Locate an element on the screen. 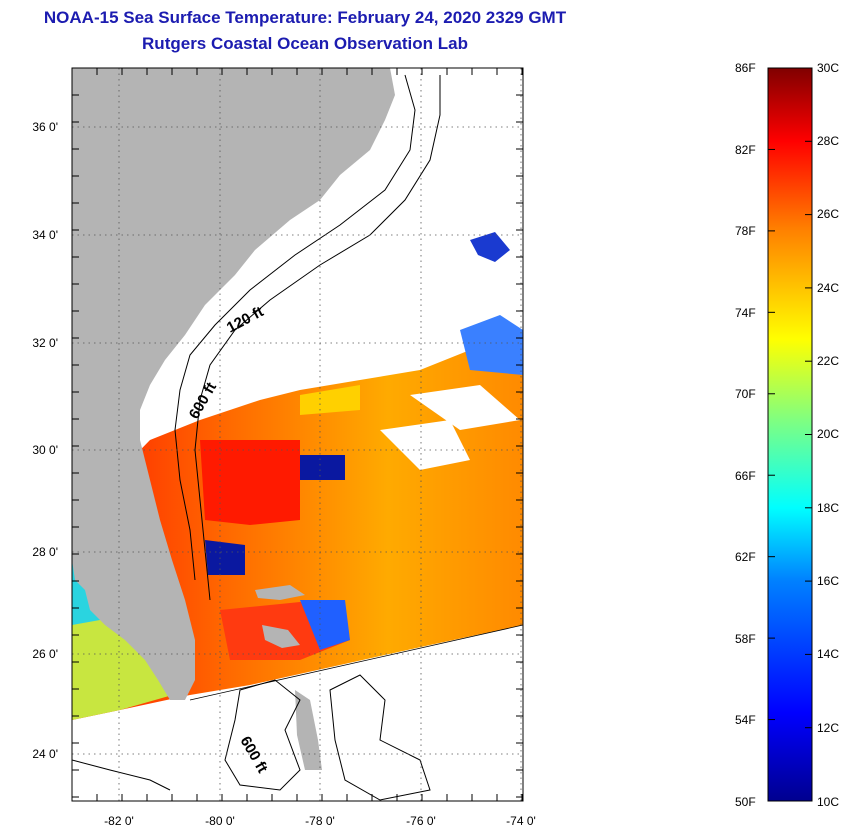 This screenshot has height=832, width=849. colorbar-ticks is located at coordinates (790, 434).